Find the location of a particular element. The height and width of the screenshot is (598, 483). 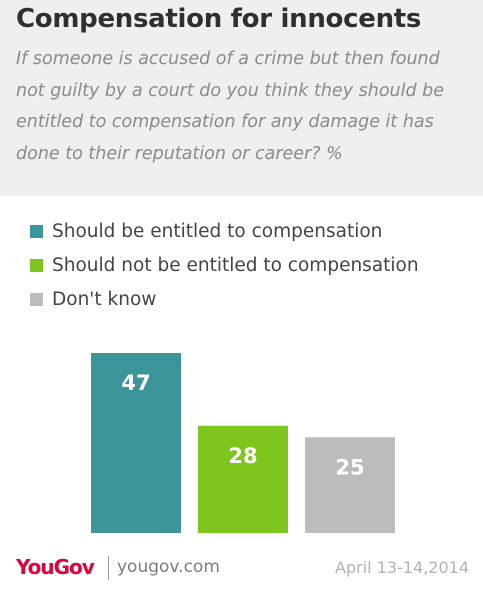

data-label-not-entitled: 28 is located at coordinates (242, 456).